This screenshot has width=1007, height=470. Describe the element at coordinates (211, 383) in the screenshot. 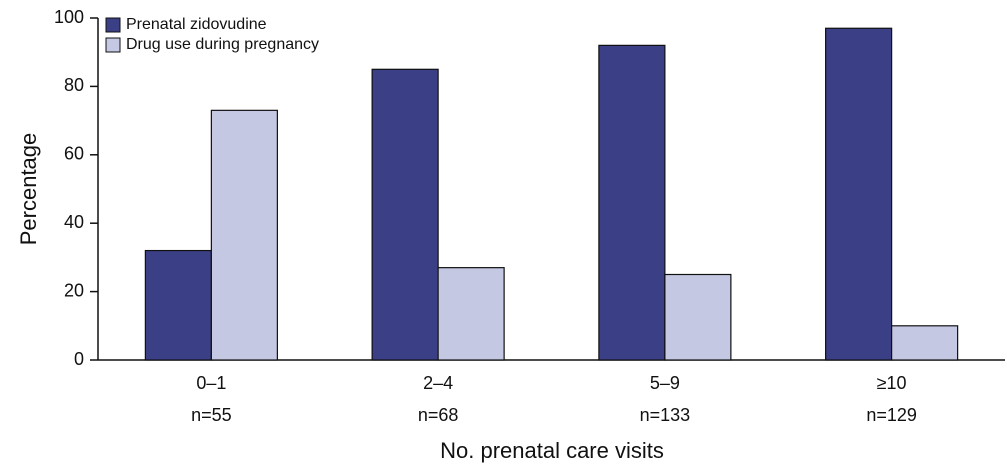

I see `x-tick-label: 0–1` at that location.